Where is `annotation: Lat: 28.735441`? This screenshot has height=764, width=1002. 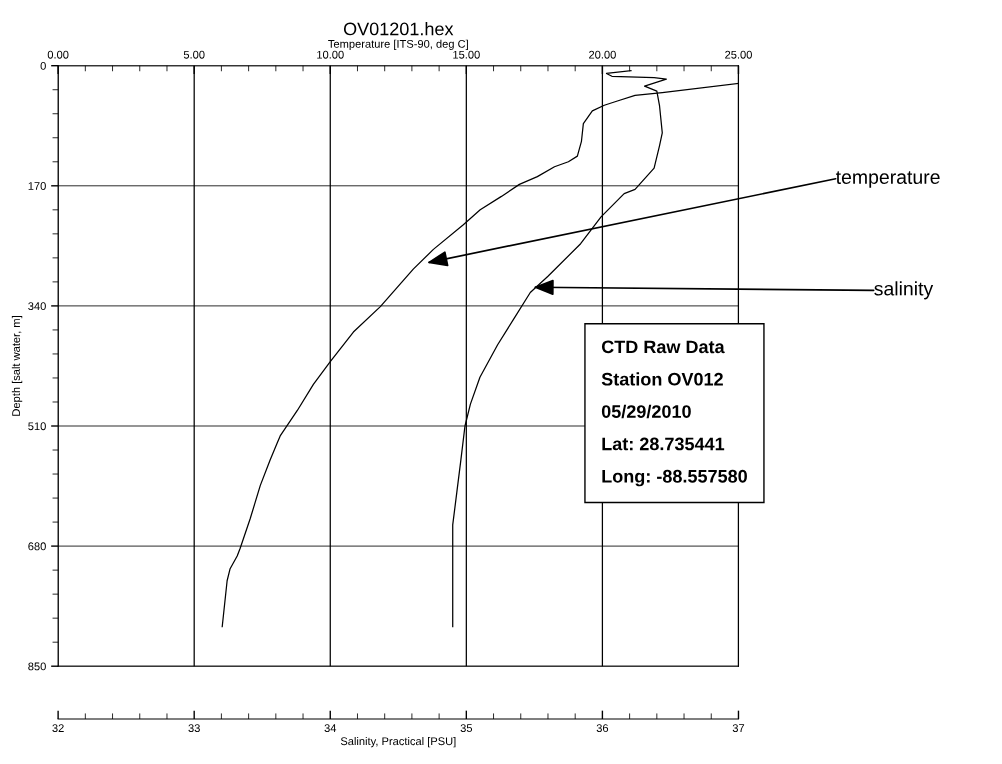 annotation: Lat: 28.735441 is located at coordinates (663, 444).